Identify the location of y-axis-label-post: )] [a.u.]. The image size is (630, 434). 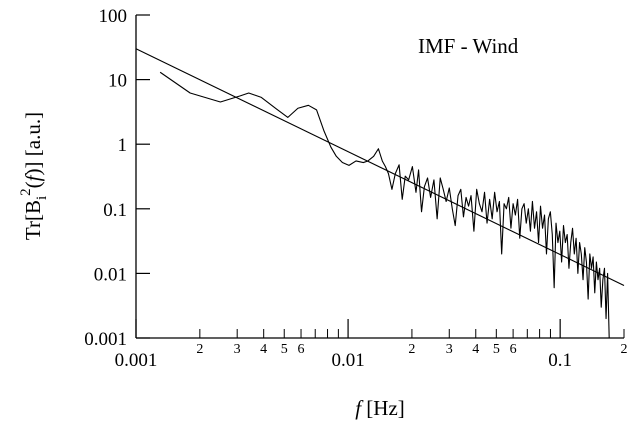
(33, 144).